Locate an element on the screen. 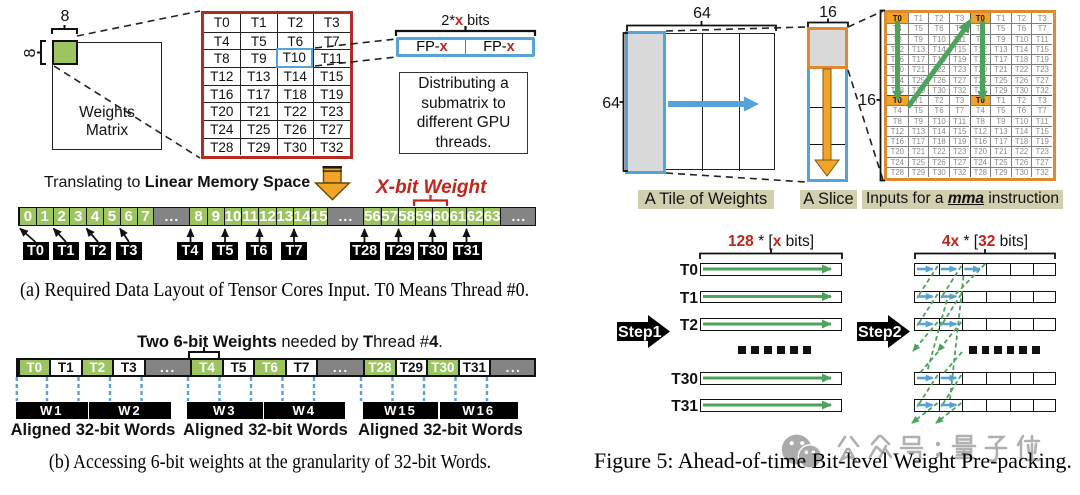 The width and height of the screenshot is (1080, 495). svg-text: Step1 is located at coordinates (640, 332).